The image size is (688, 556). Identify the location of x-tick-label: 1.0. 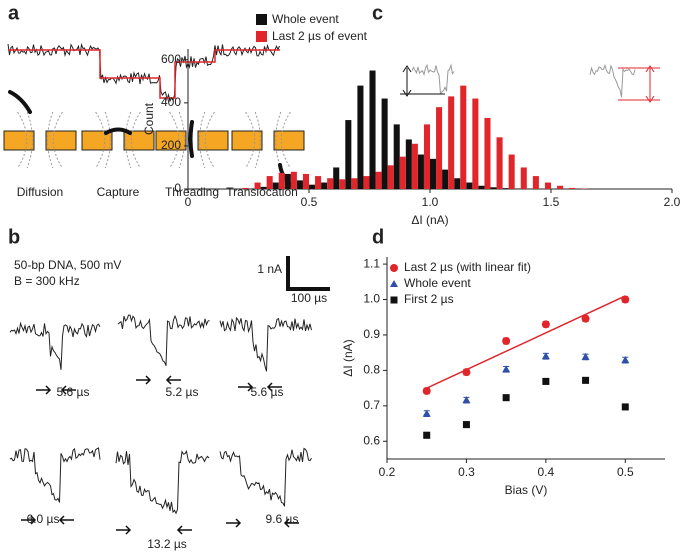
(430, 202).